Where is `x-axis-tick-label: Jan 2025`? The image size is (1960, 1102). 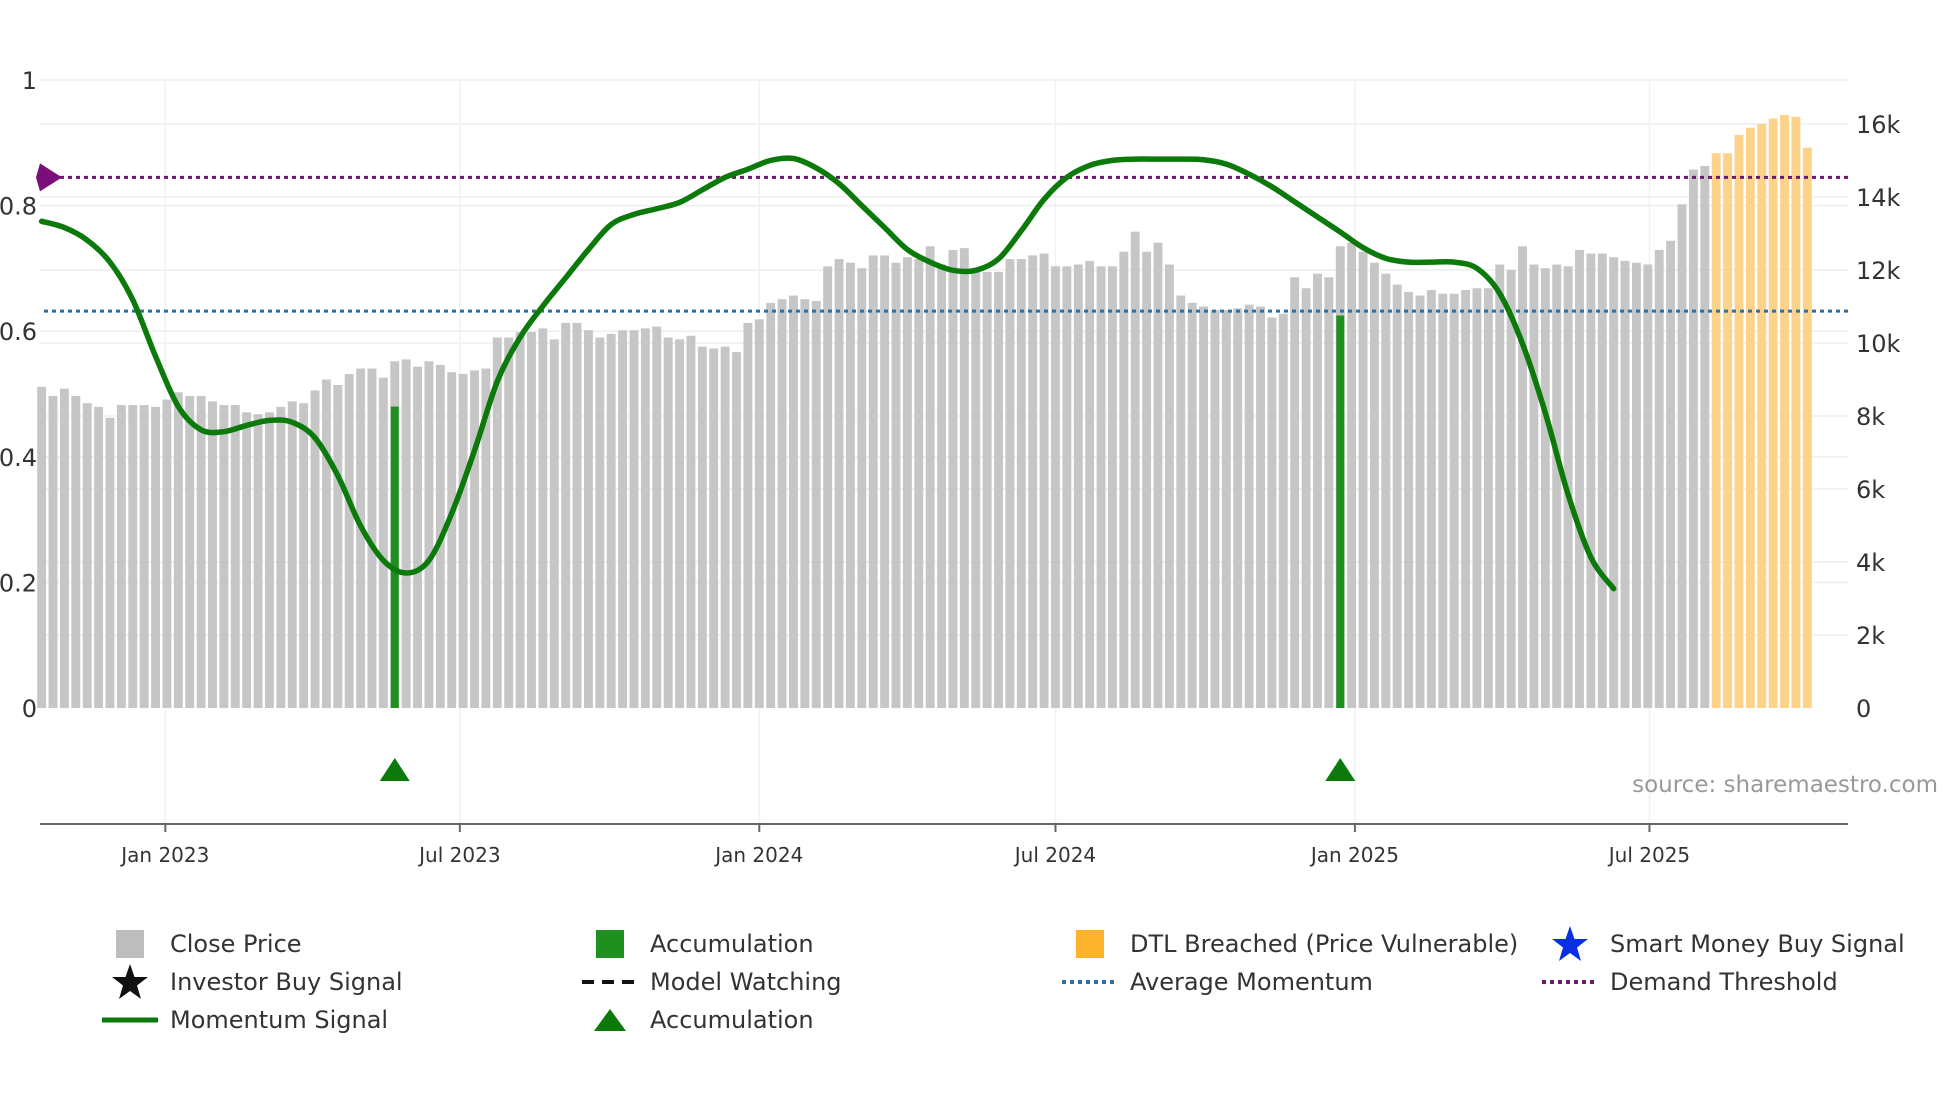
x-axis-tick-label: Jan 2025 is located at coordinates (1354, 855).